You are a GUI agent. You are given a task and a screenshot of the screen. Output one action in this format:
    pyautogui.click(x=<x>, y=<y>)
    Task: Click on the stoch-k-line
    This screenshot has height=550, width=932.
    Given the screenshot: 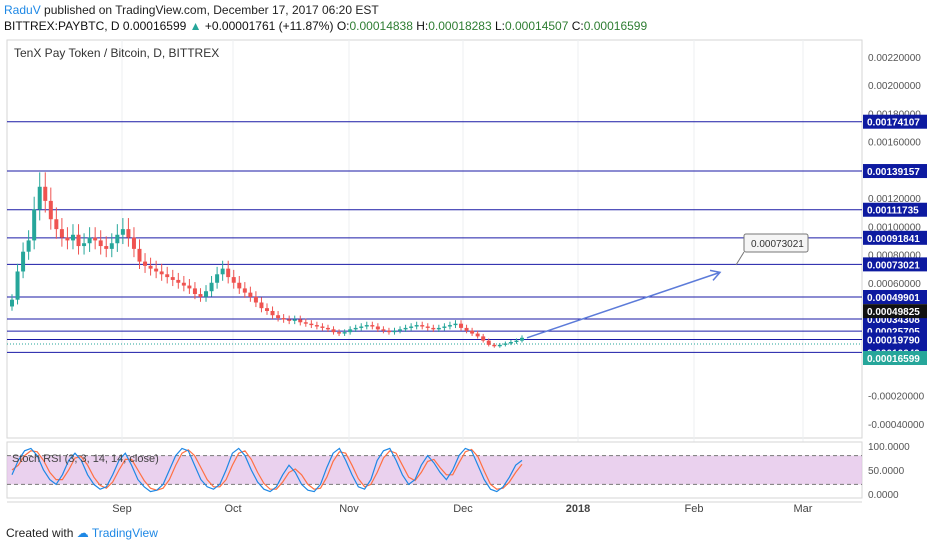 What is the action you would take?
    pyautogui.click(x=267, y=470)
    